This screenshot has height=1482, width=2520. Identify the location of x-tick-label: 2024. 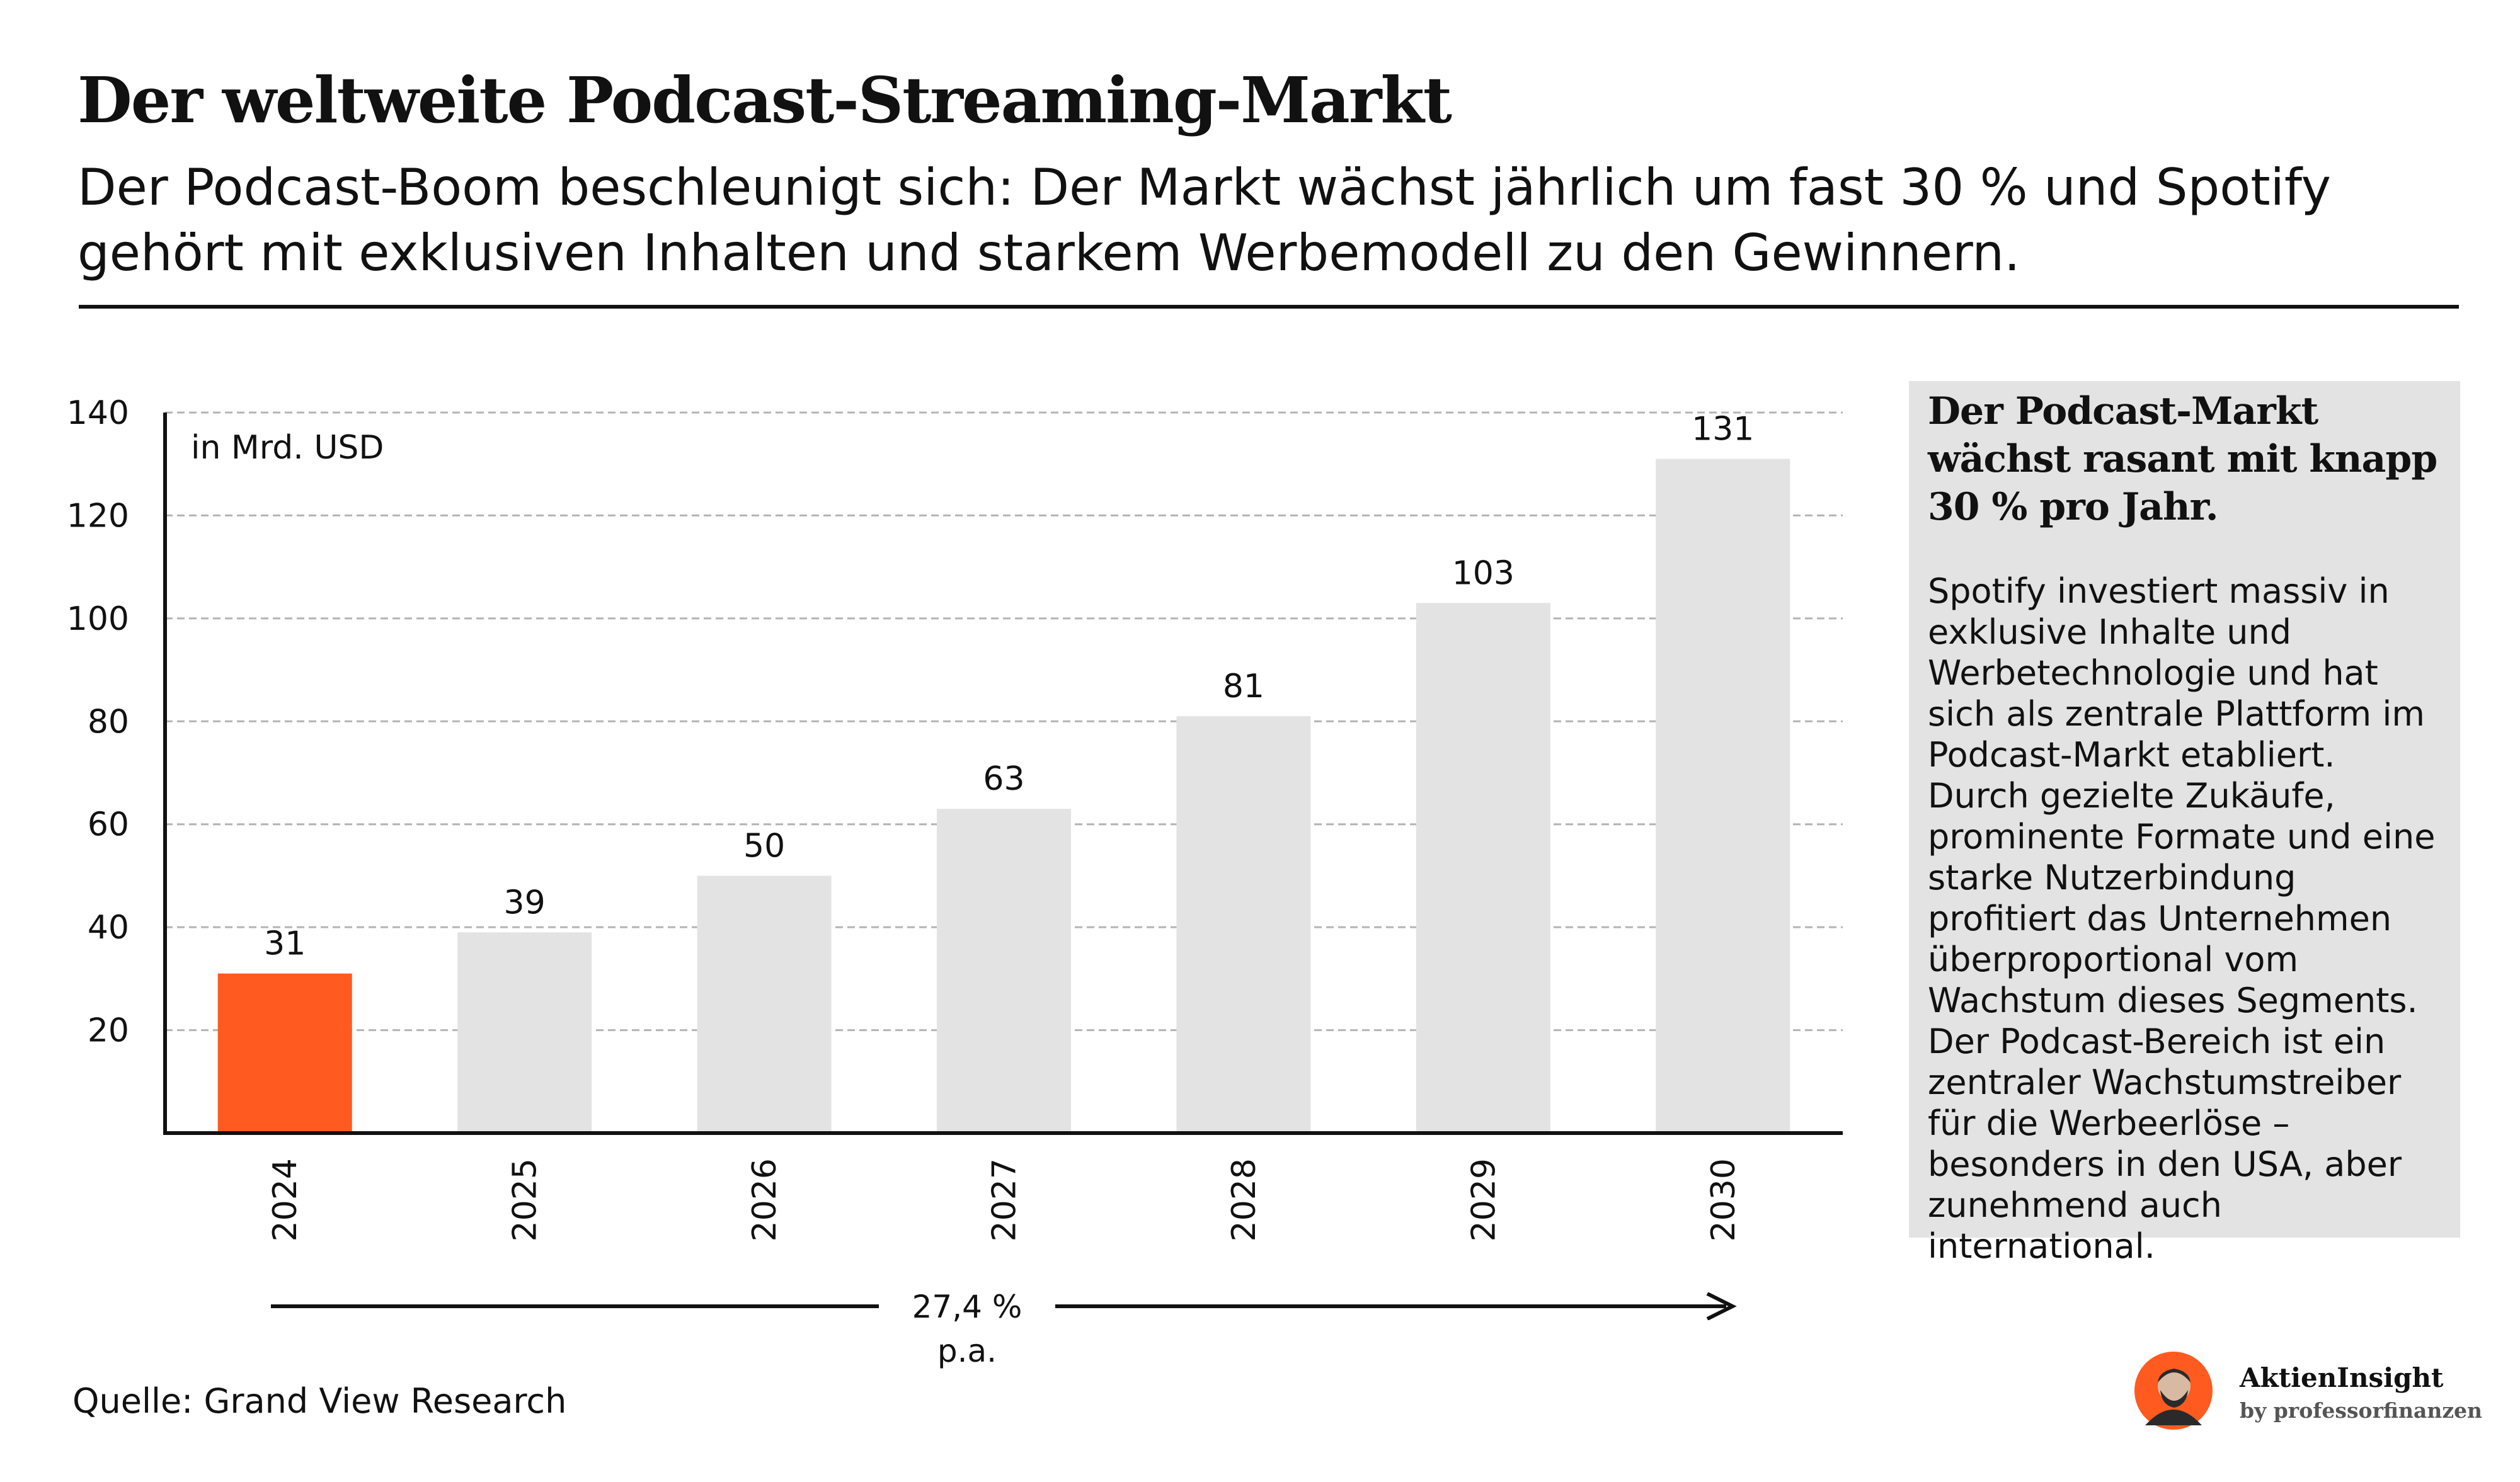
(285, 1199).